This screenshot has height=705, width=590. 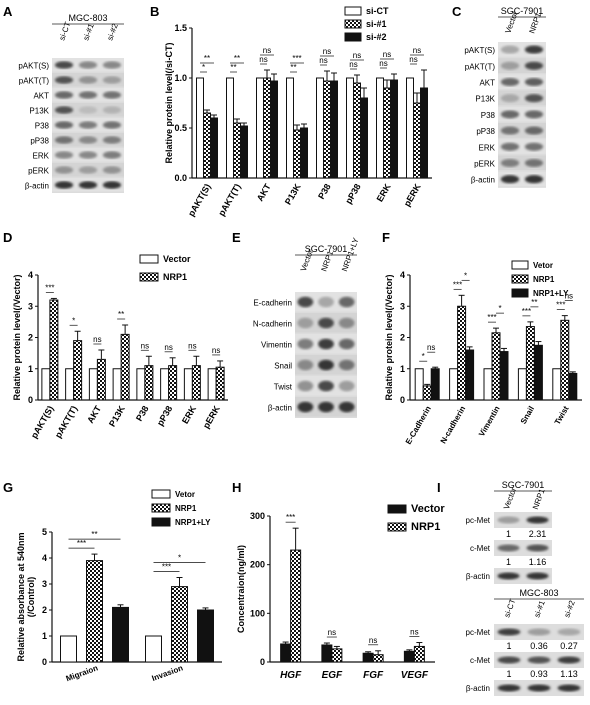 What do you see at coordinates (453, 424) in the screenshot?
I see `x-tick-label: N-cadherin` at bounding box center [453, 424].